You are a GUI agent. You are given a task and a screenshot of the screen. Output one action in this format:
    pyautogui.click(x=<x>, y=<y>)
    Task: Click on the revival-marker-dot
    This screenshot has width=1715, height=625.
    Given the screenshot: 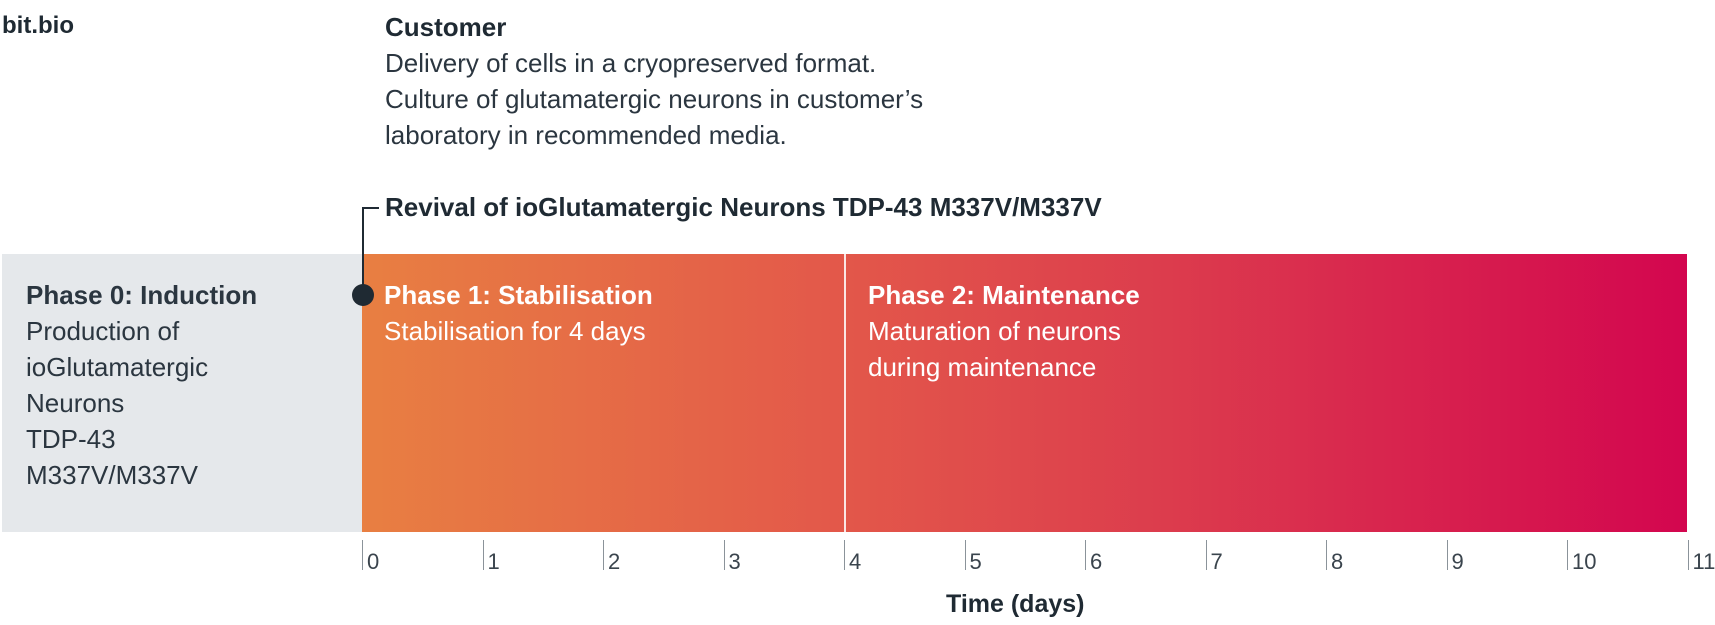 What is the action you would take?
    pyautogui.click(x=363, y=295)
    